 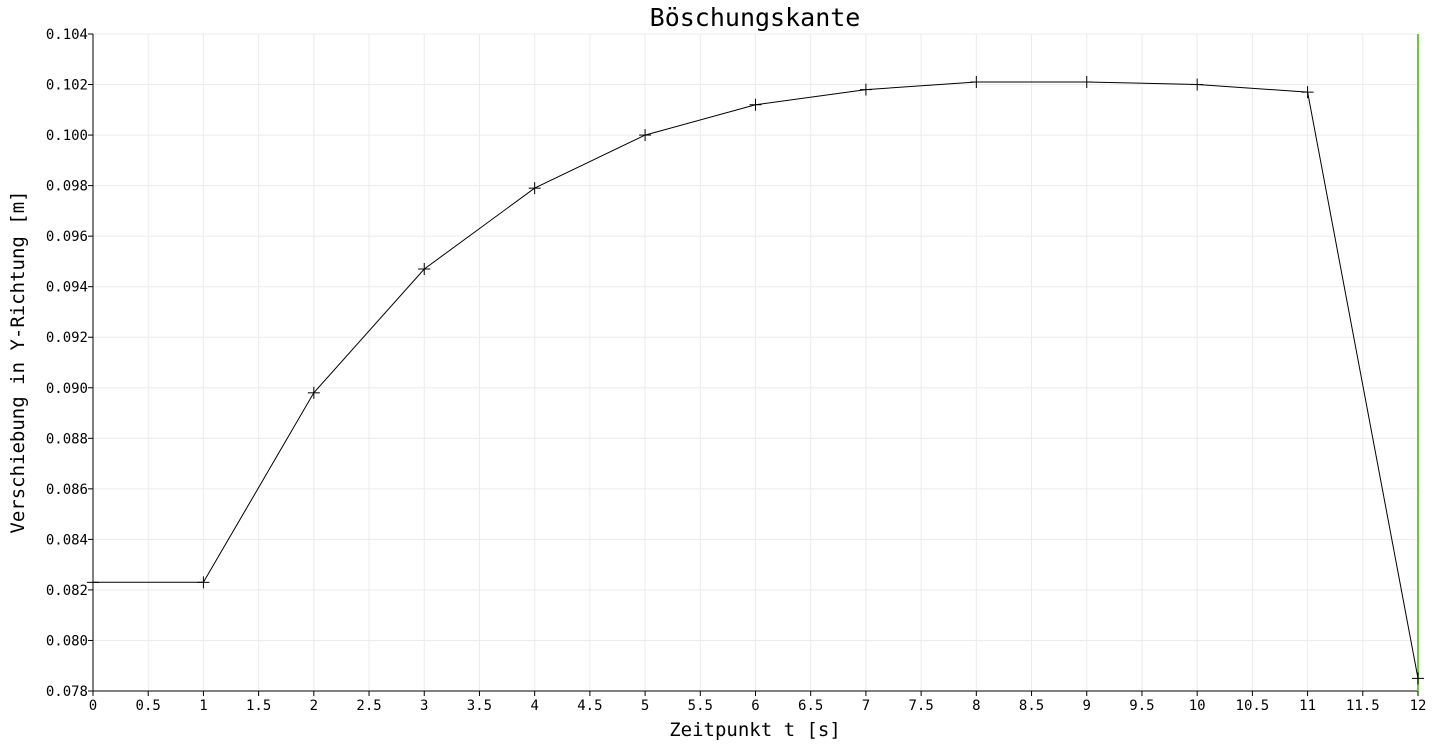 I want to click on y-tick-label: 0.078, so click(x=67, y=692).